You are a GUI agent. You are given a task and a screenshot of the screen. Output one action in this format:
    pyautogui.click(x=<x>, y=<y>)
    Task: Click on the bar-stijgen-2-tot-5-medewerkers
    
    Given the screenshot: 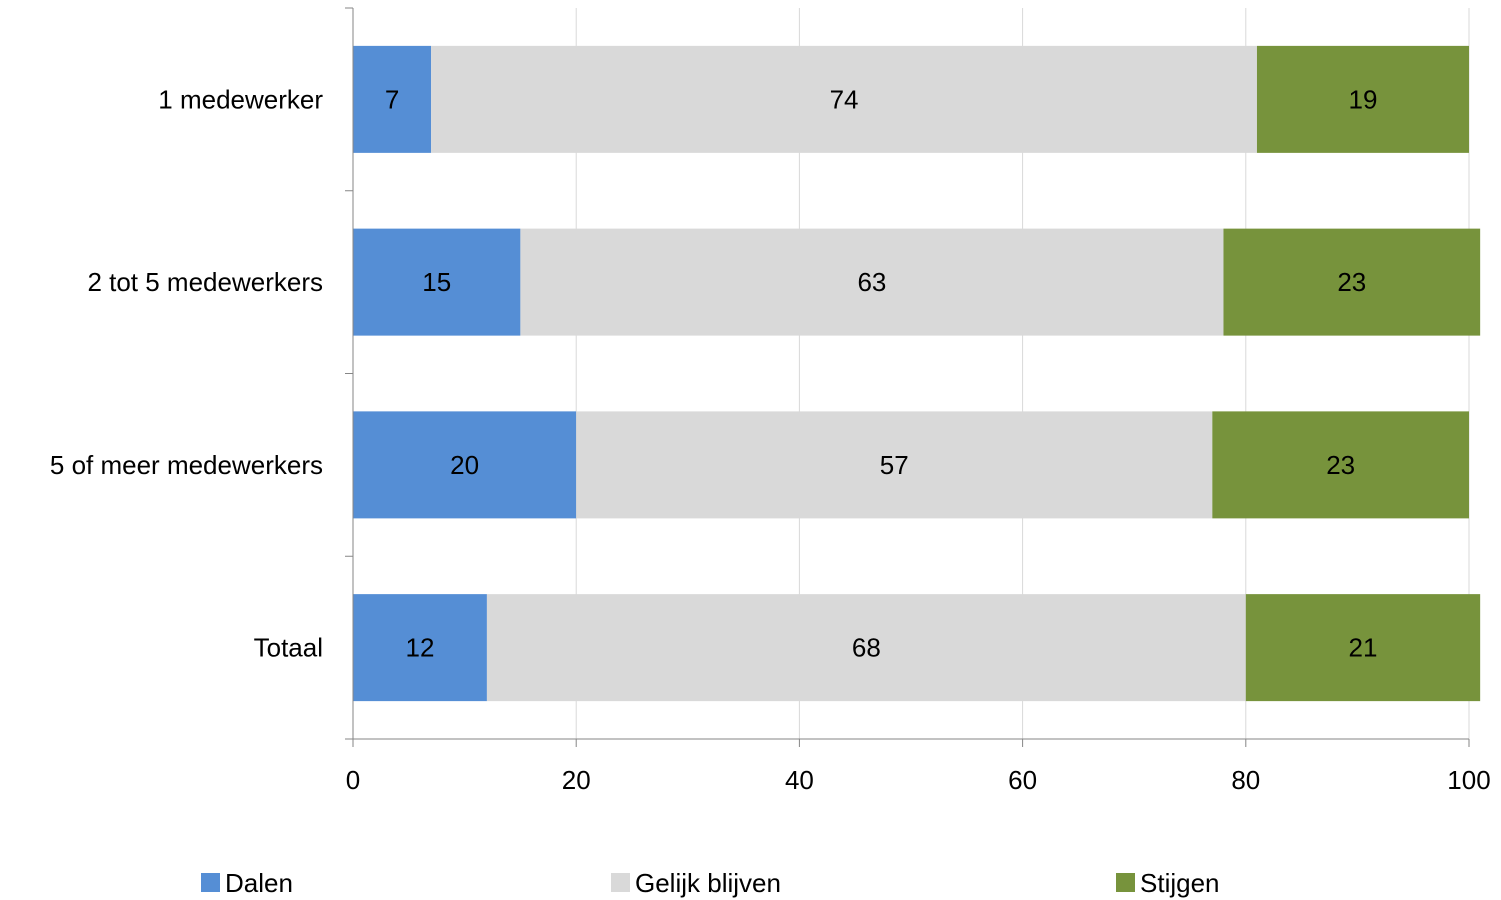 What is the action you would take?
    pyautogui.click(x=1352, y=282)
    